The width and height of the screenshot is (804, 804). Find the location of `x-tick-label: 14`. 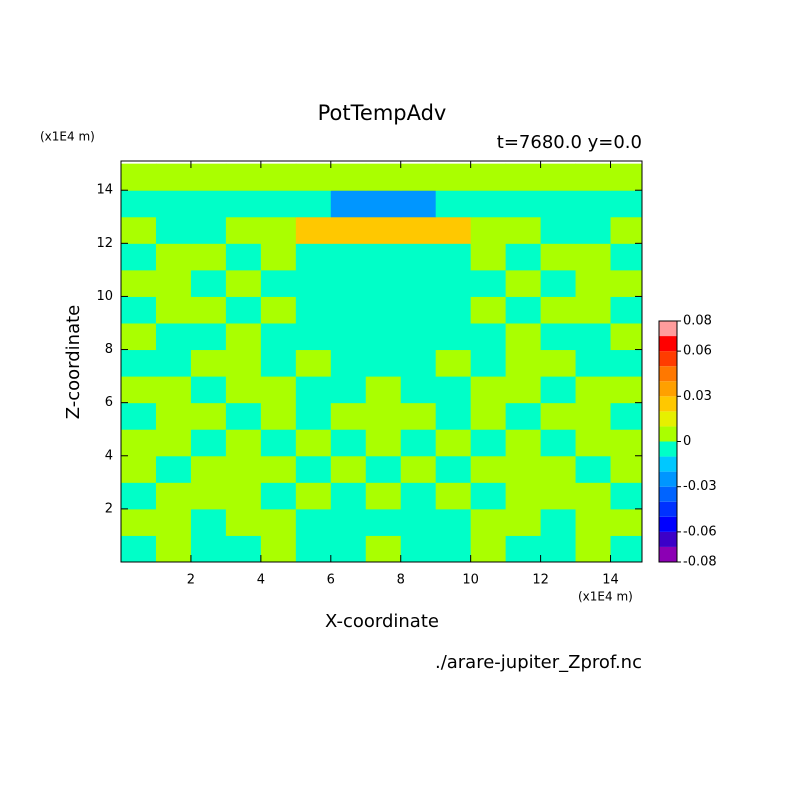

x-tick-label: 14 is located at coordinates (610, 580).